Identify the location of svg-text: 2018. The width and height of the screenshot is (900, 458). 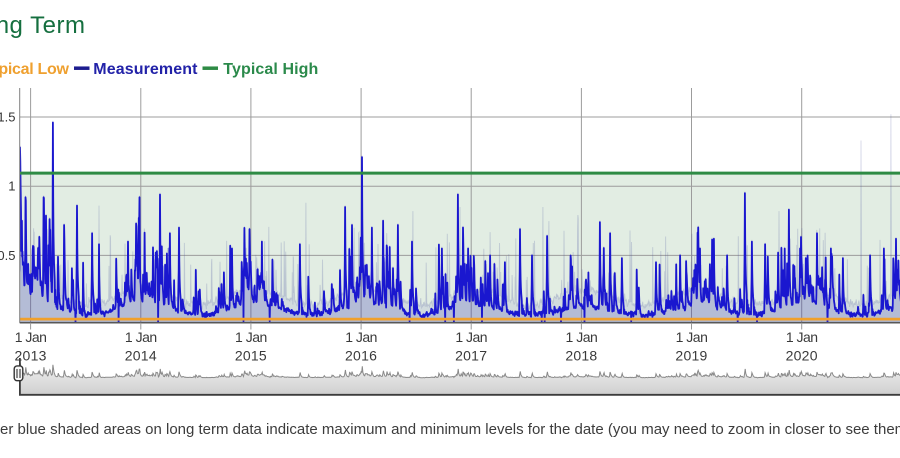
(581, 355).